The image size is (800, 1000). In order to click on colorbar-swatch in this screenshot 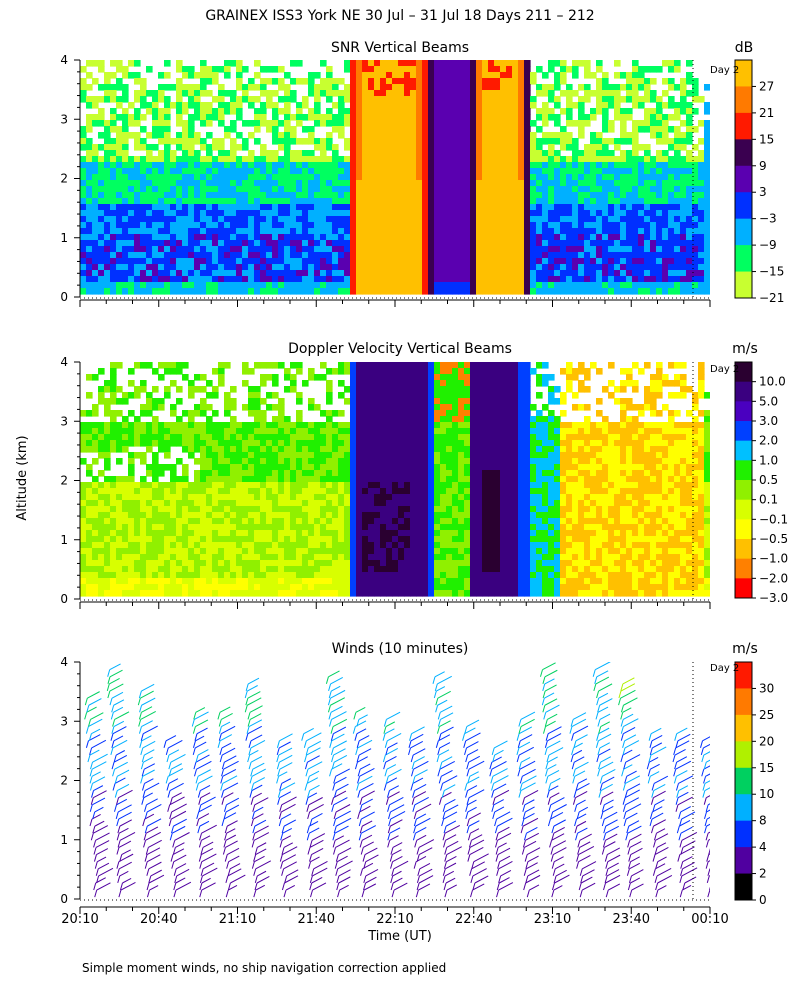, I will do `click(743, 285)`.